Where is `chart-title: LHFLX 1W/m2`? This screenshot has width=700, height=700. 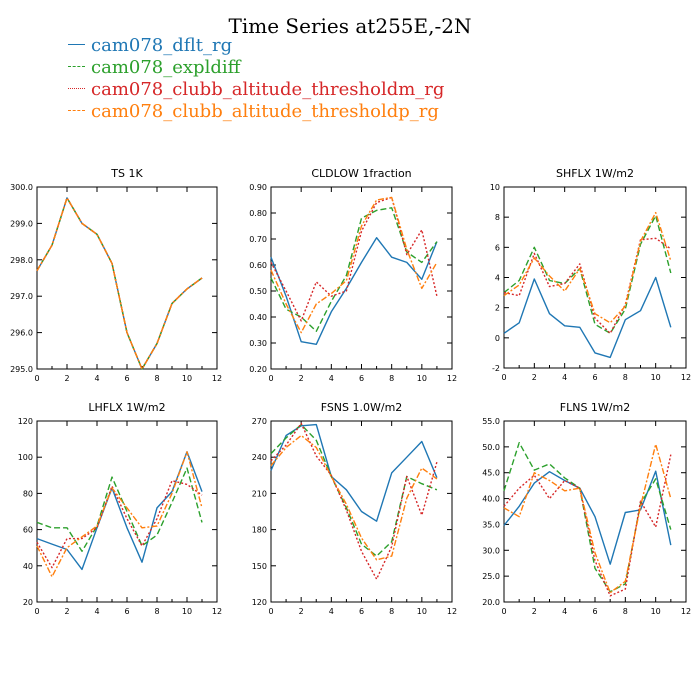
chart-title: LHFLX 1W/m2 is located at coordinates (126, 407).